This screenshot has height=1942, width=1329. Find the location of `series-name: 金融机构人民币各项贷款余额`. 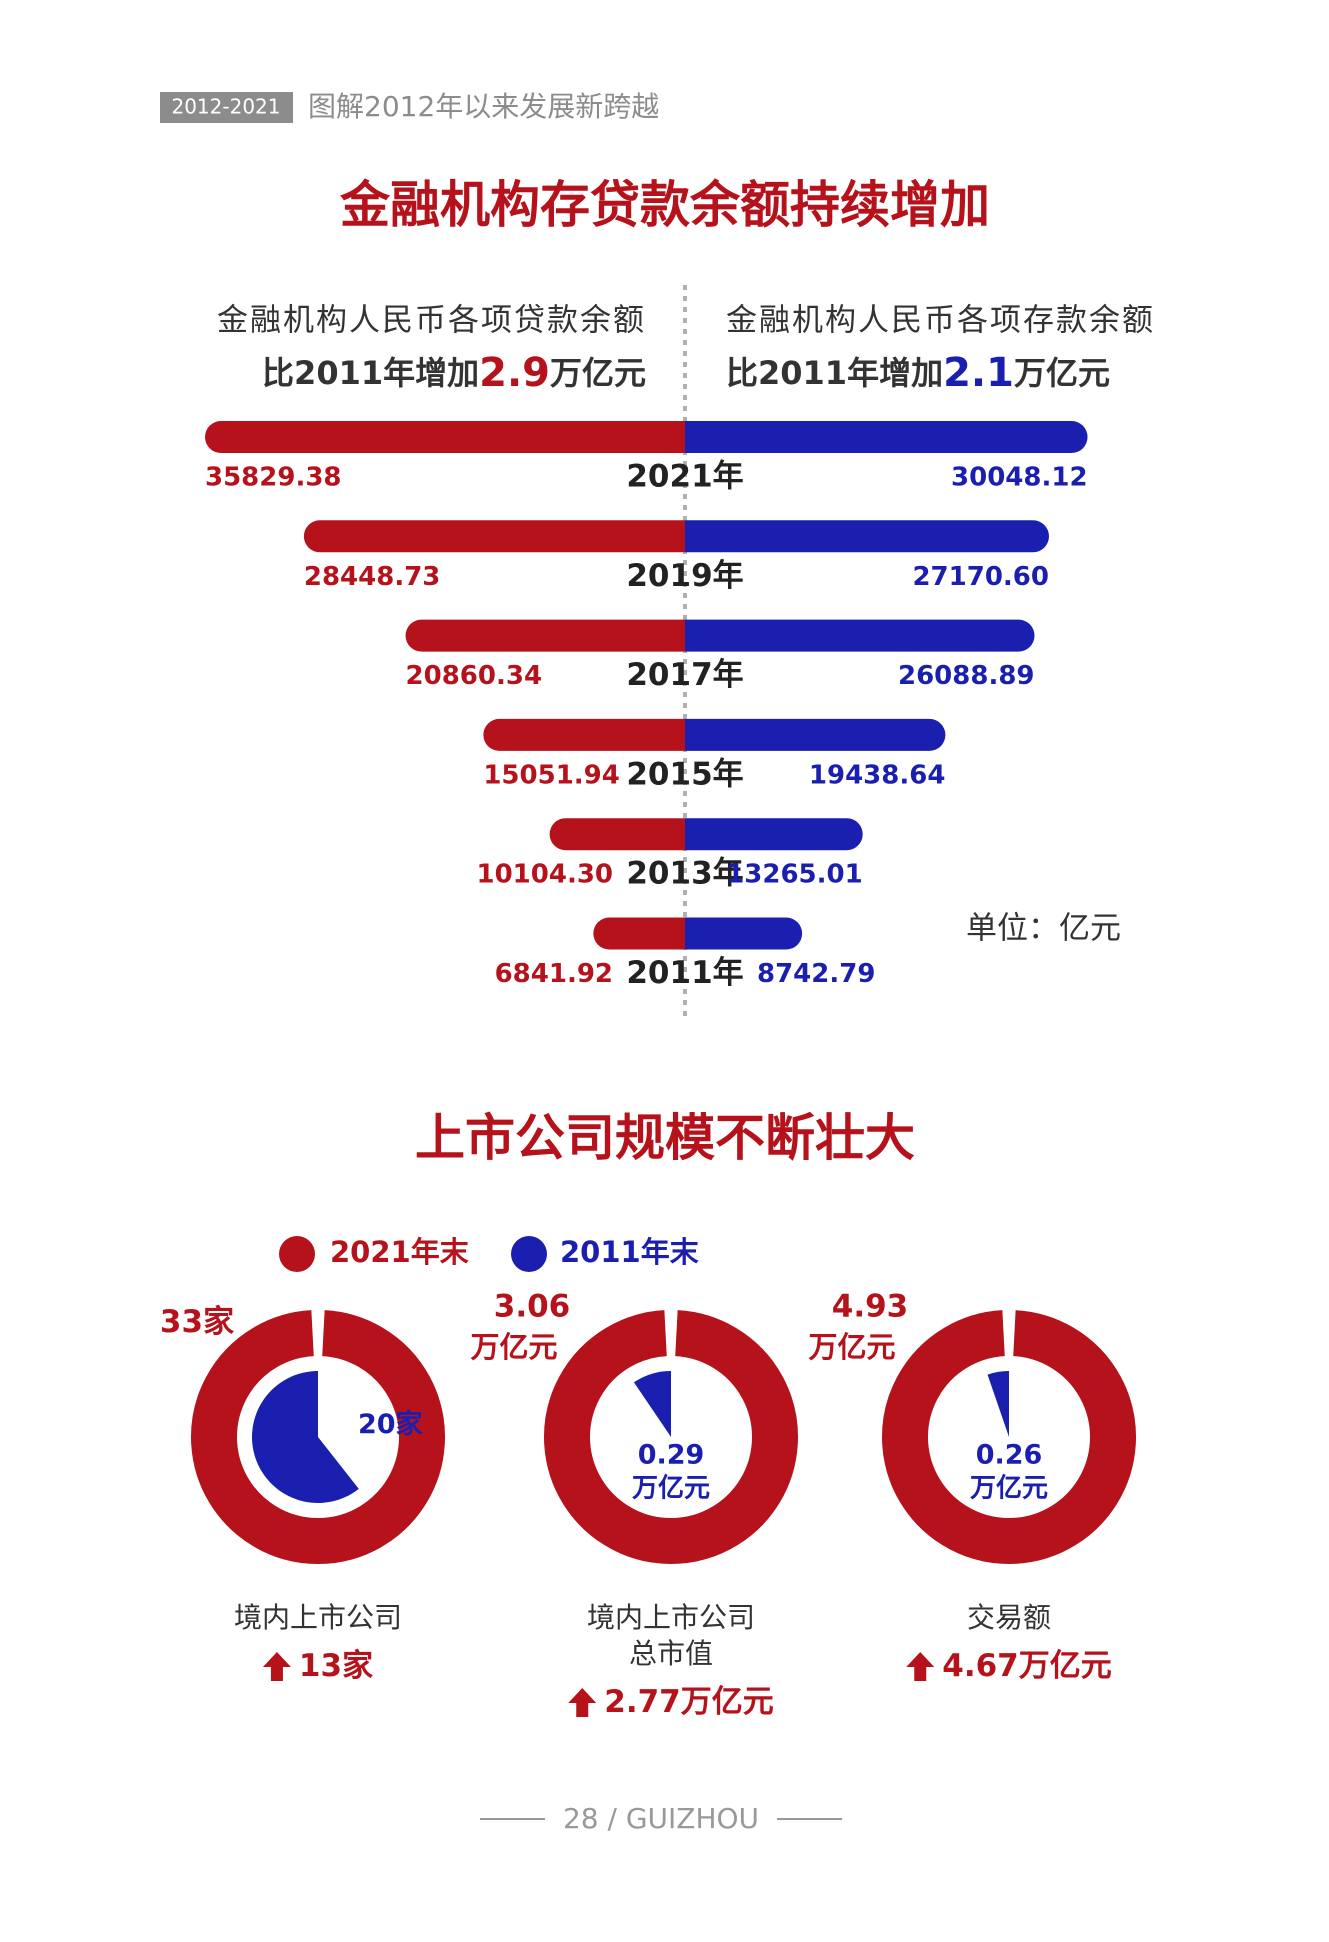

series-name: 金融机构人民币各项贷款余额 is located at coordinates (431, 321).